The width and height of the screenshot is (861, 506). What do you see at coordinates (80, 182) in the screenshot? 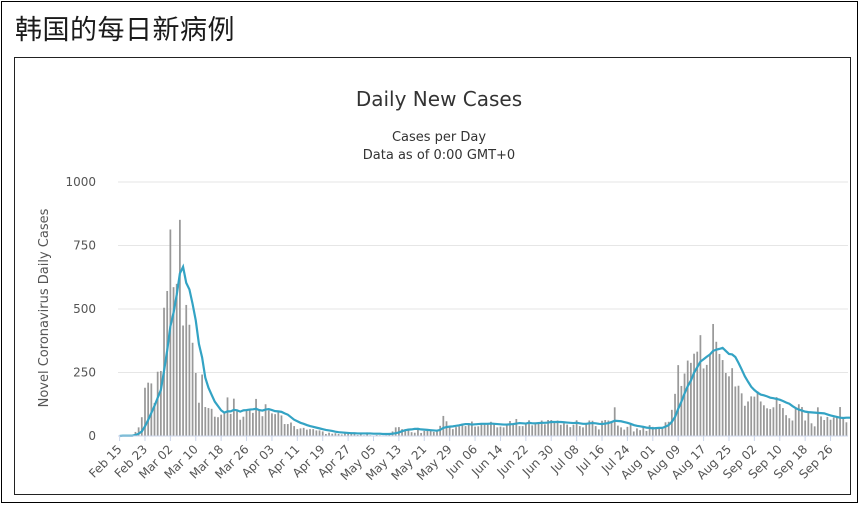
I see `y-tick-label: 1000` at bounding box center [80, 182].